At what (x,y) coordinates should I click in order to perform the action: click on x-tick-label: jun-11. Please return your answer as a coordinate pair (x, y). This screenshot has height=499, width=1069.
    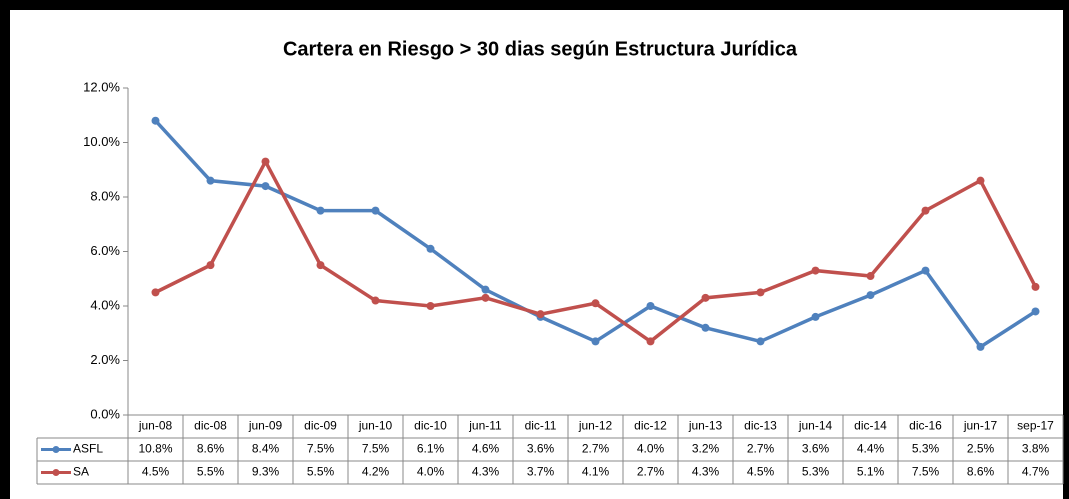
    Looking at the image, I should click on (485, 426).